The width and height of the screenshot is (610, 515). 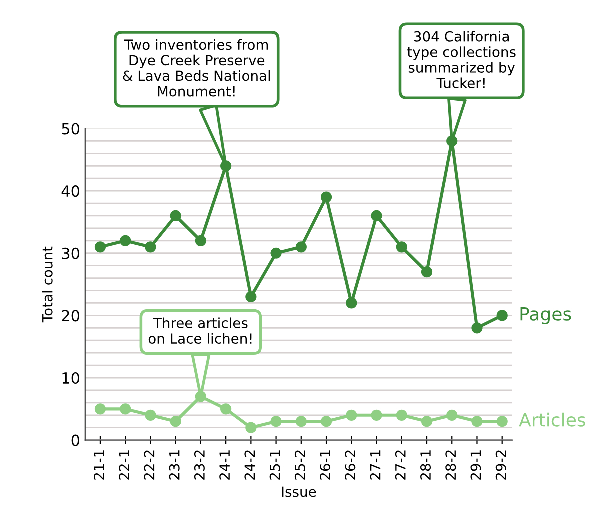 What do you see at coordinates (71, 129) in the screenshot?
I see `y-tick-label: 50` at bounding box center [71, 129].